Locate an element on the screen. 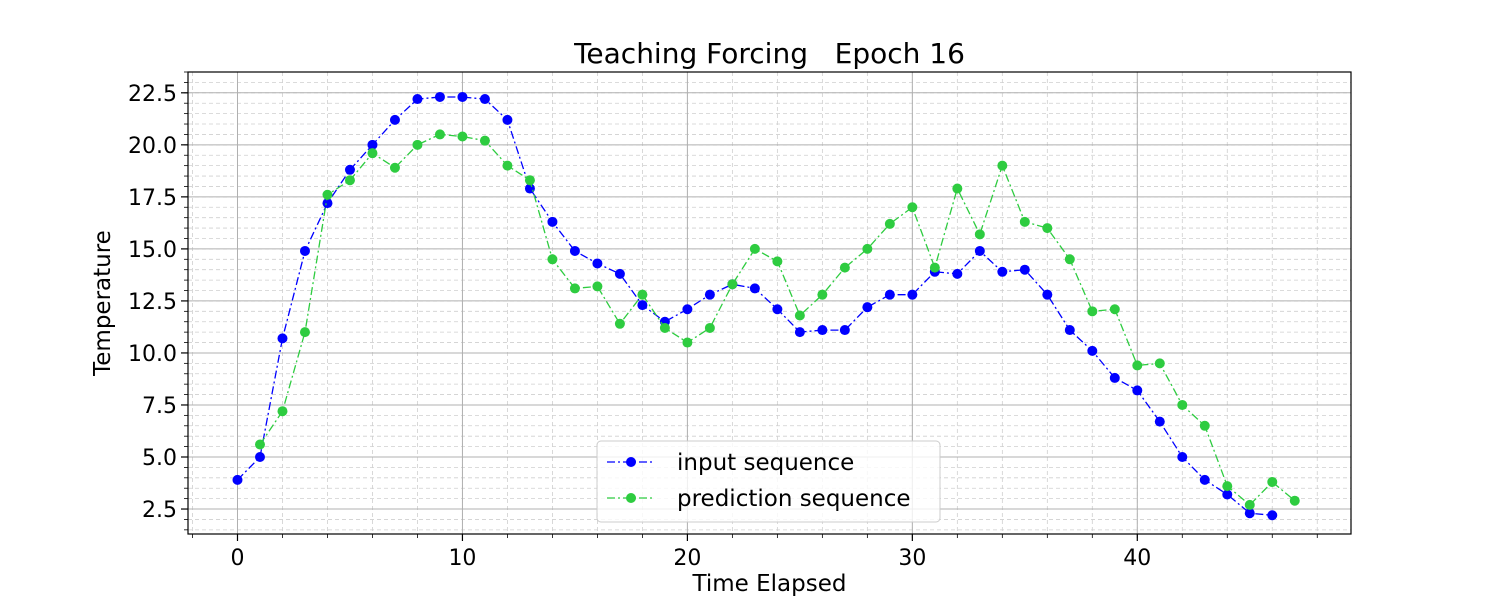  y-tick-label: 5.0 is located at coordinates (159, 458).